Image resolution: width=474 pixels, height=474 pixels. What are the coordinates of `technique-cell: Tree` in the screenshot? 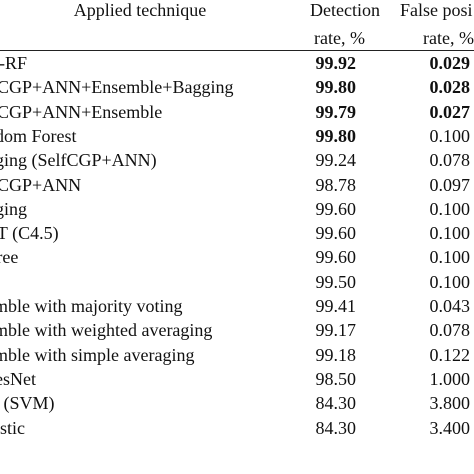 It's located at (9, 257).